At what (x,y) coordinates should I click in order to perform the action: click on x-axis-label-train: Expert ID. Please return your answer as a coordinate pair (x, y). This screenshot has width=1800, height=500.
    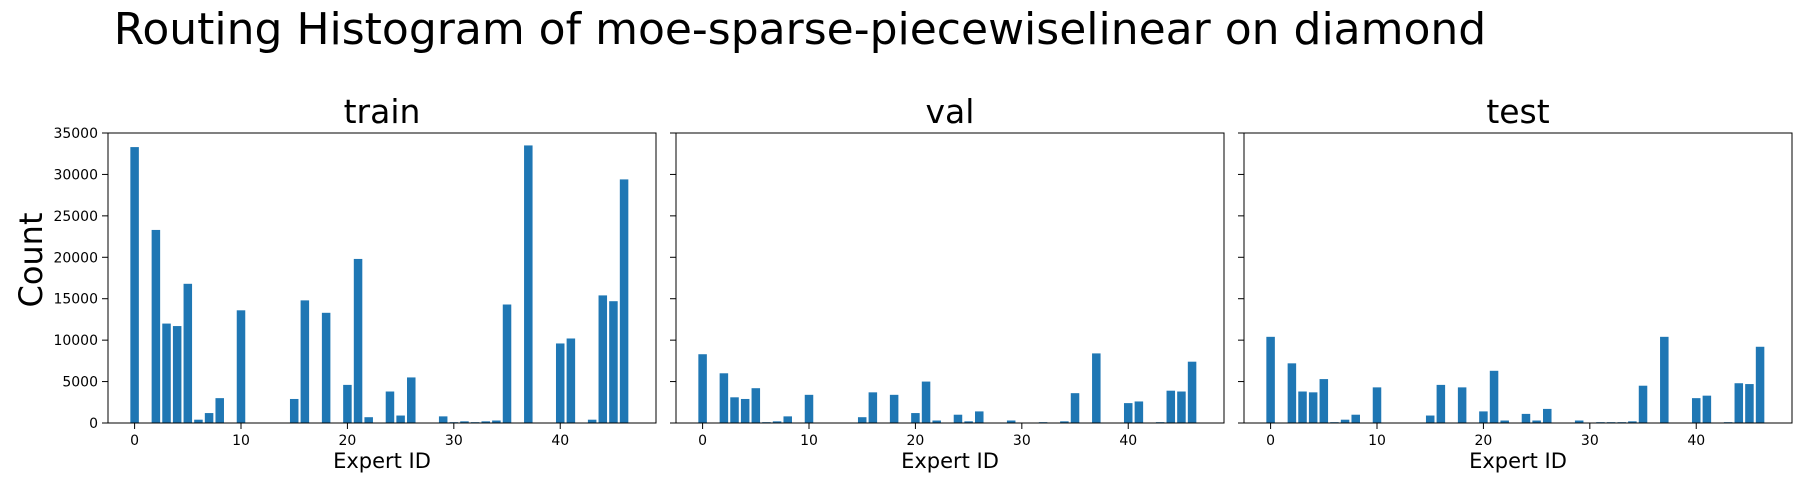
    Looking at the image, I should click on (382, 461).